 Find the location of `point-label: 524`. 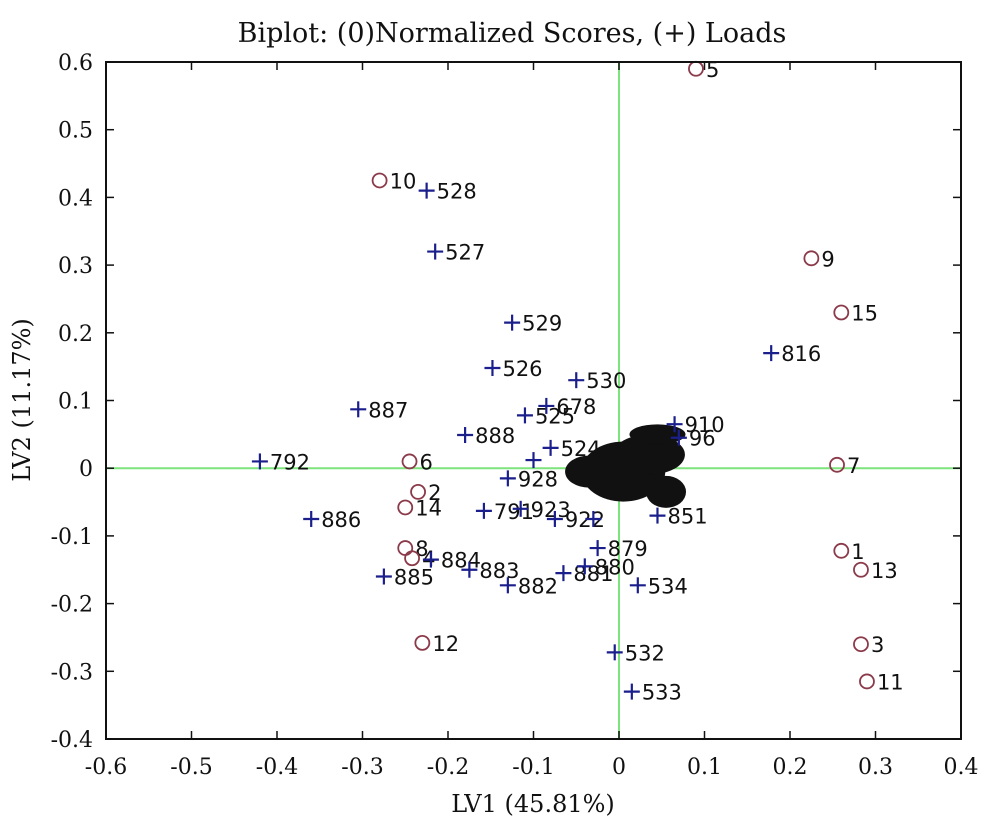

point-label: 524 is located at coordinates (581, 449).